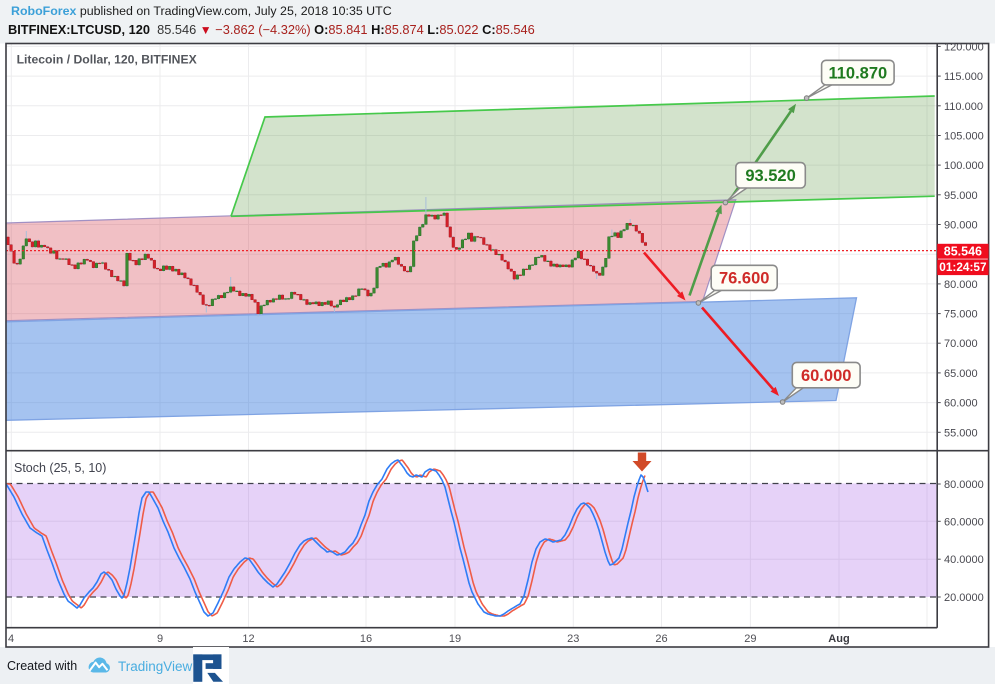  I want to click on svg-text: 75.000, so click(961, 315).